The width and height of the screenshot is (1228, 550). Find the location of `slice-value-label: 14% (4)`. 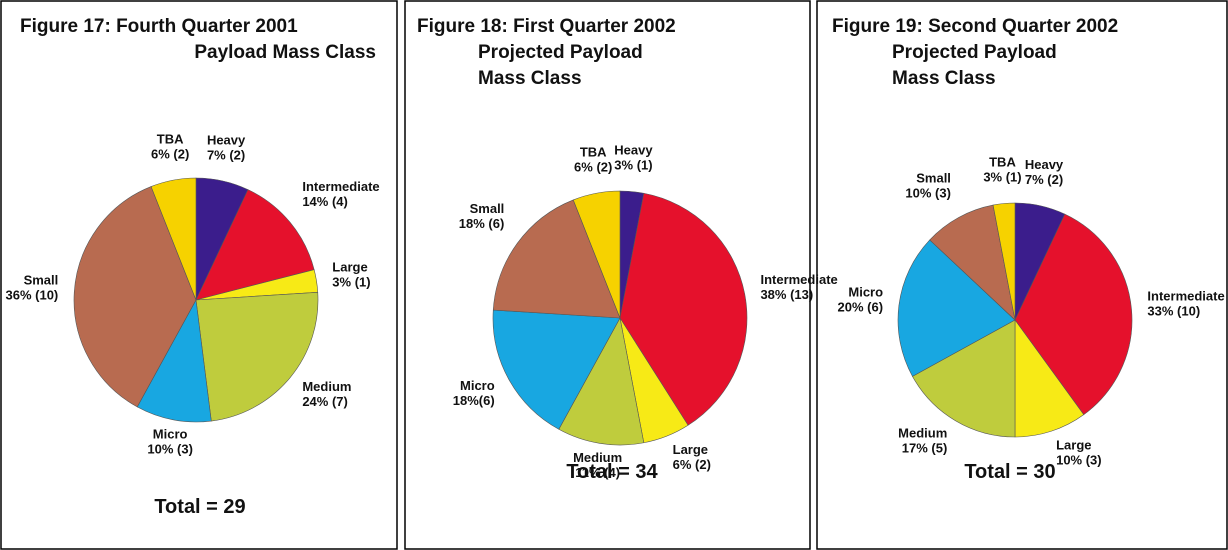

slice-value-label: 14% (4) is located at coordinates (325, 201).